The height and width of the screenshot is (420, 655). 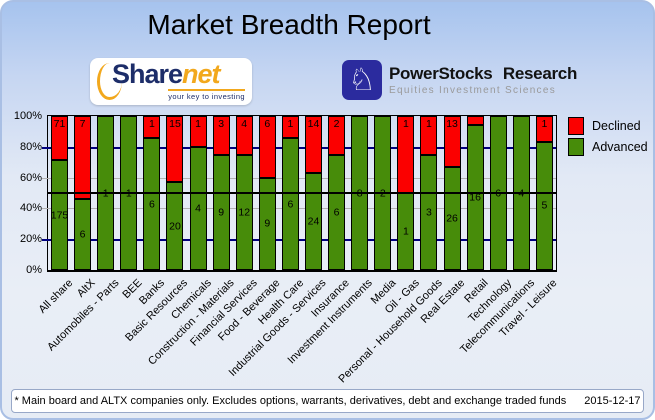 I want to click on bar-segment-declined: 6, so click(x=267, y=147).